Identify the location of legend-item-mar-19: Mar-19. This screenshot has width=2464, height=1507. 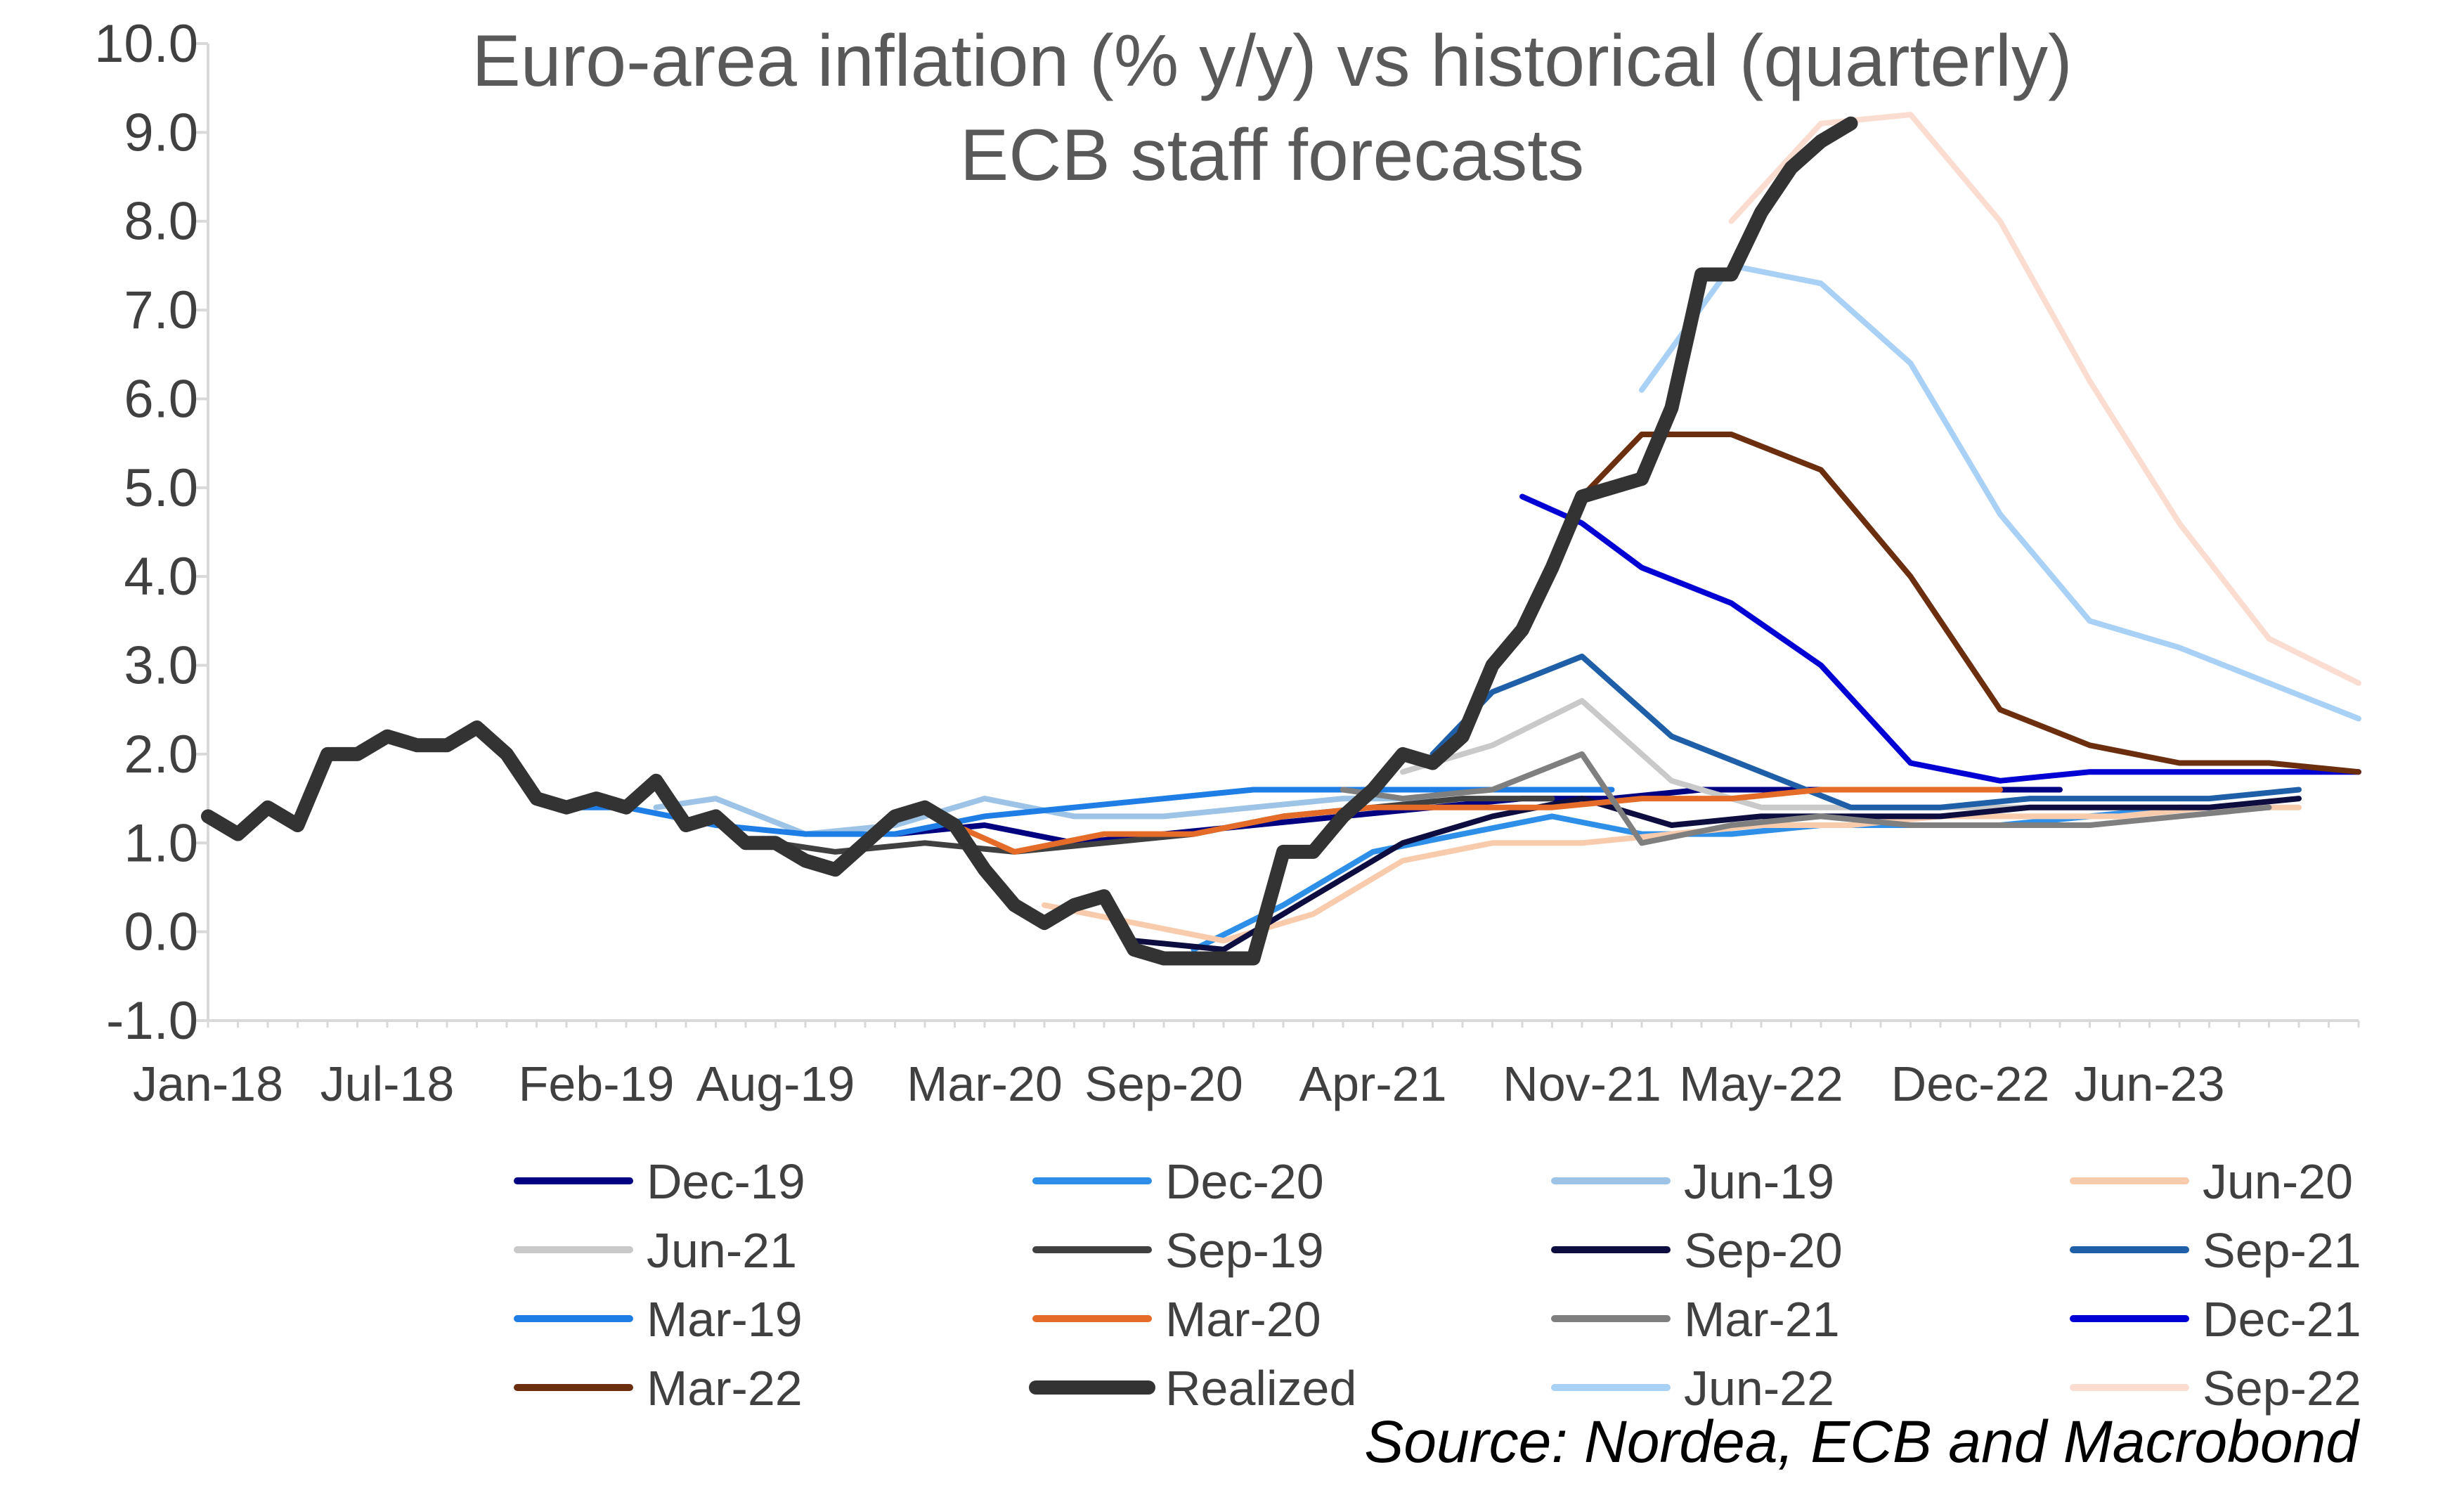
(659, 1320).